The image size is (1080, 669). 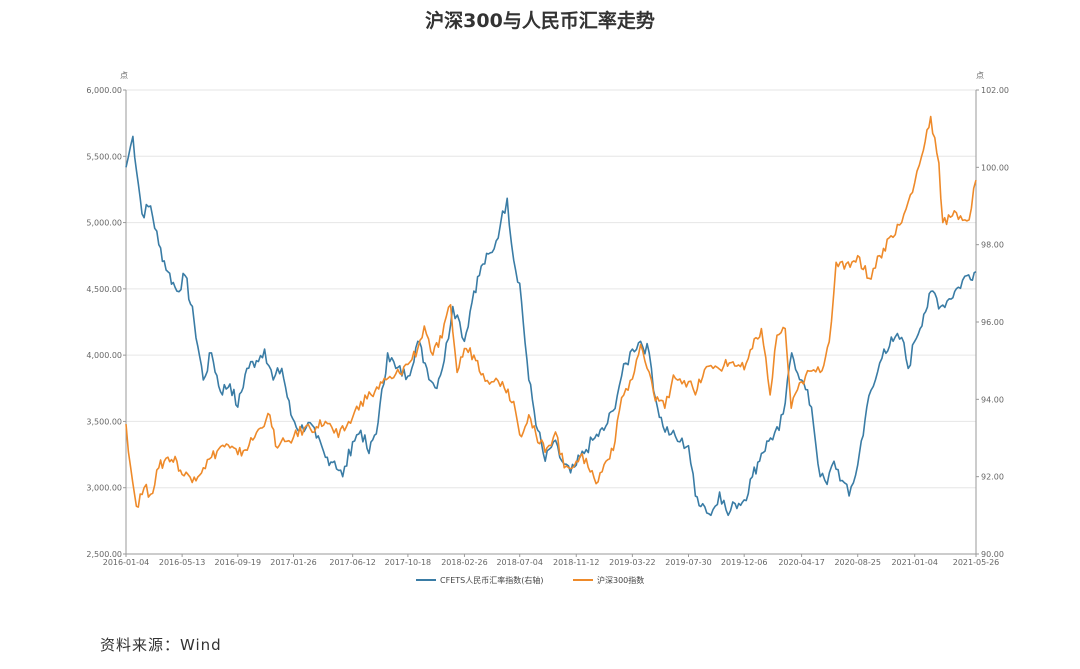 What do you see at coordinates (914, 562) in the screenshot?
I see `x-tick-label: 2021-01-04` at bounding box center [914, 562].